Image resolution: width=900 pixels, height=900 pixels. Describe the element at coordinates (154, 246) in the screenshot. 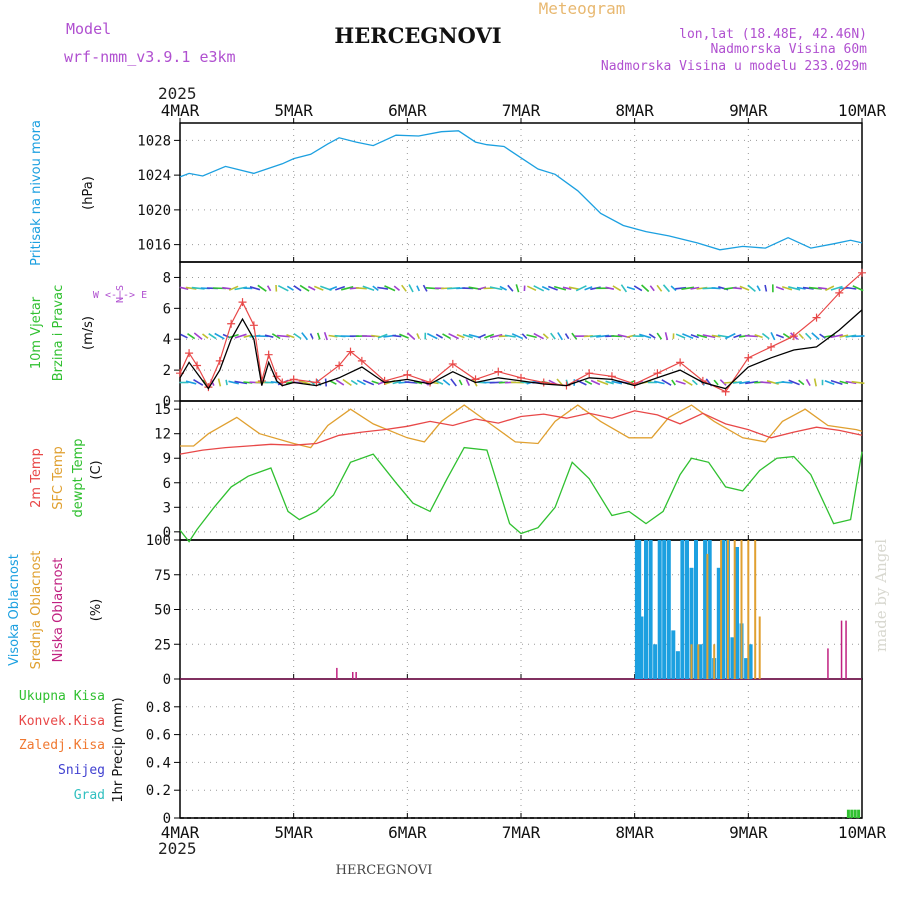

I see `y-tick-label: 1016` at that location.